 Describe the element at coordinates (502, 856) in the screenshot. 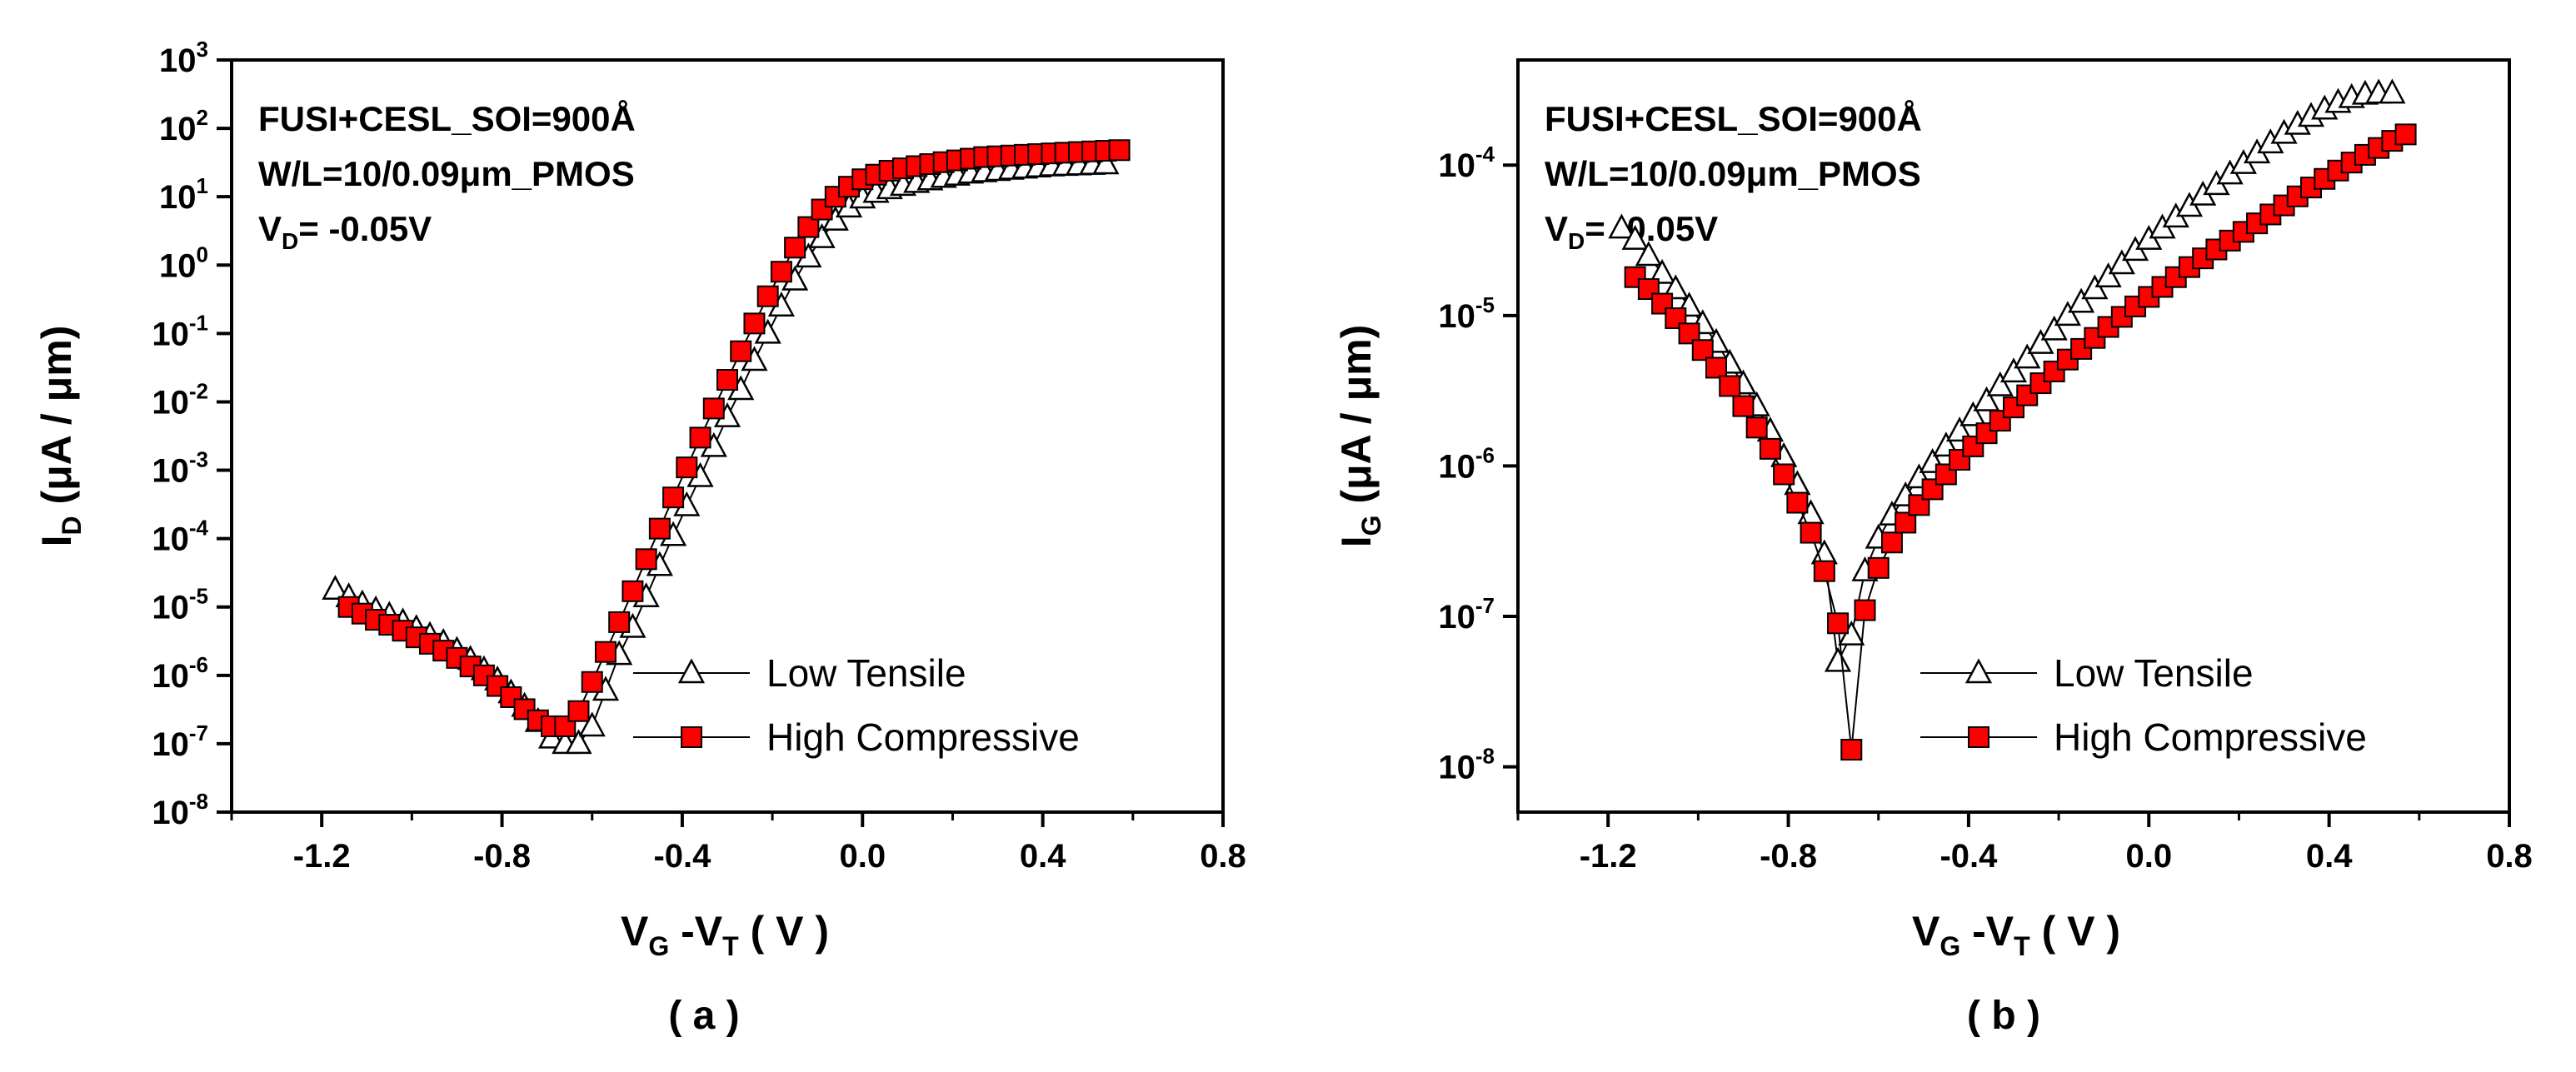

I see `x-tick-label: -0.8` at that location.